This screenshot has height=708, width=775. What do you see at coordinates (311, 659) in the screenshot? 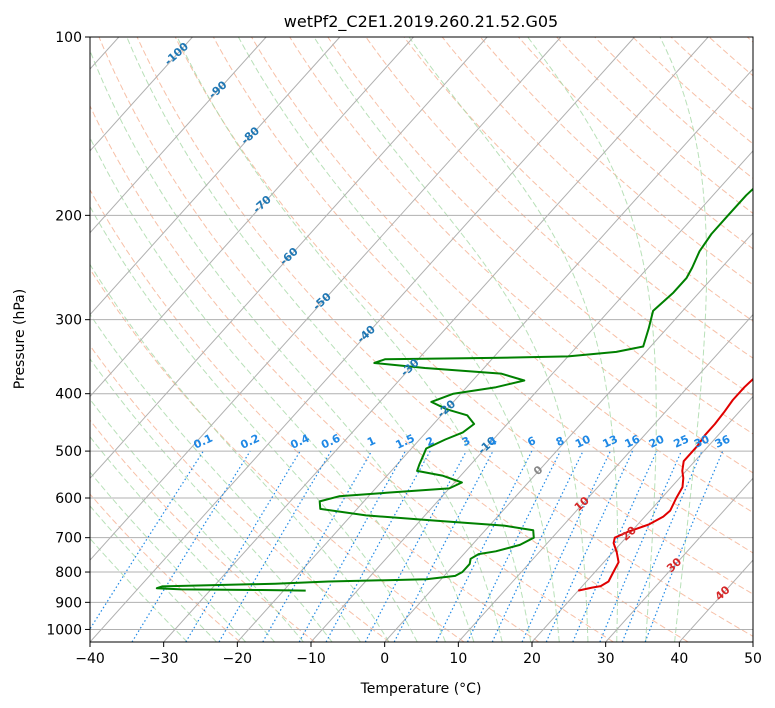
I see `x-tick-label: −10` at bounding box center [311, 659].